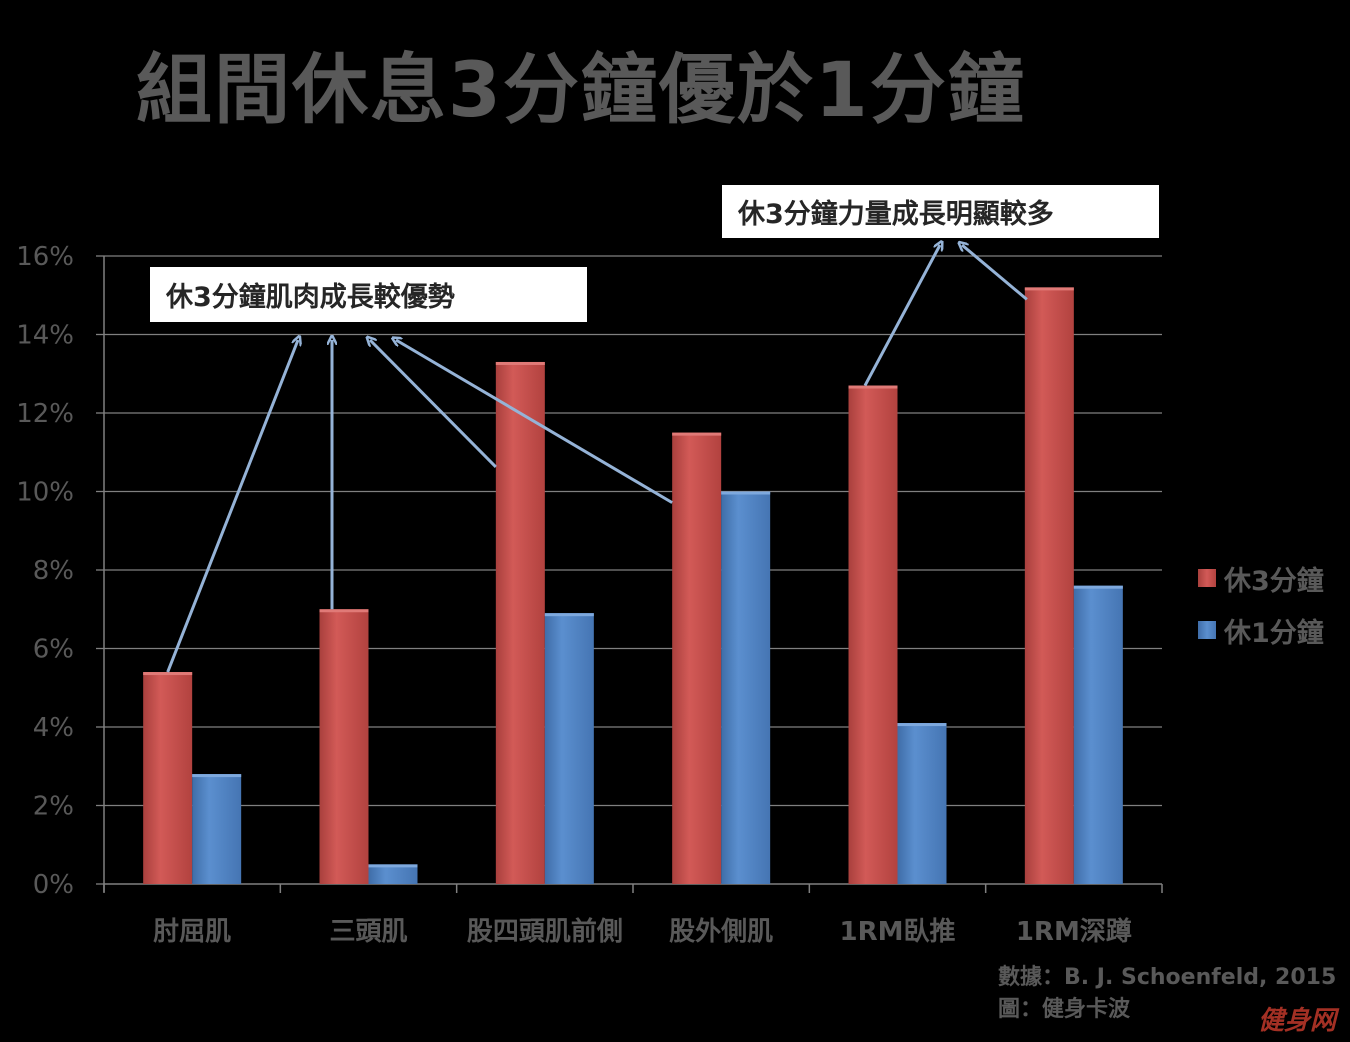 The image size is (1350, 1042). What do you see at coordinates (1274, 581) in the screenshot?
I see `legend-label: 休3分鐘` at bounding box center [1274, 581].